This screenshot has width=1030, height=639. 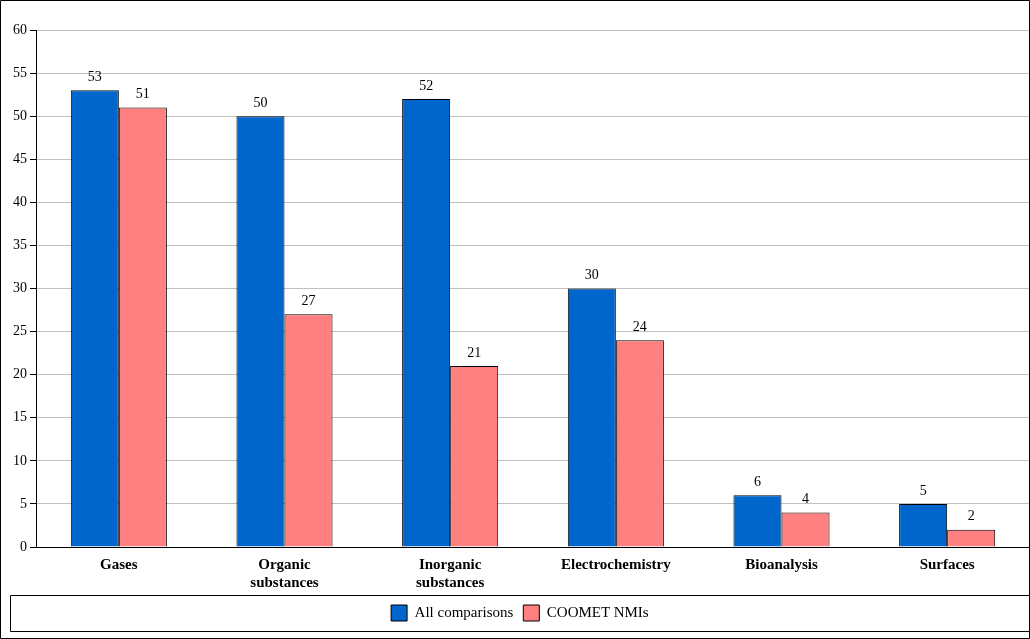 I want to click on y-tick-label: 40, so click(x=20, y=202).